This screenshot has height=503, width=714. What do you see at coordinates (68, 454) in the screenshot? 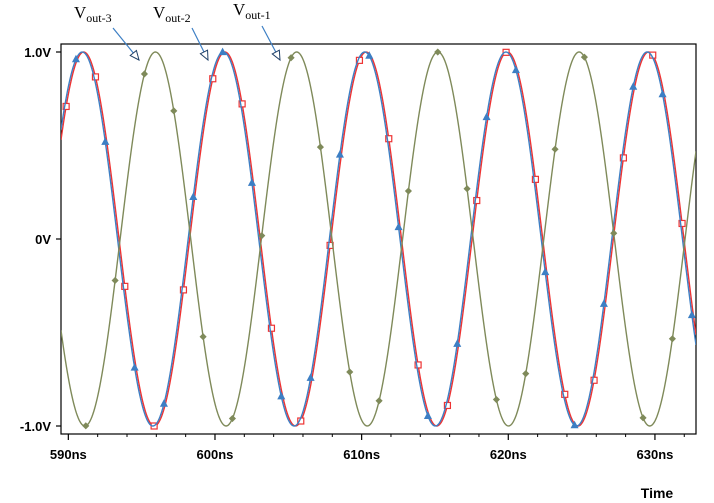
I see `x-tick-label: 590ns` at bounding box center [68, 454].